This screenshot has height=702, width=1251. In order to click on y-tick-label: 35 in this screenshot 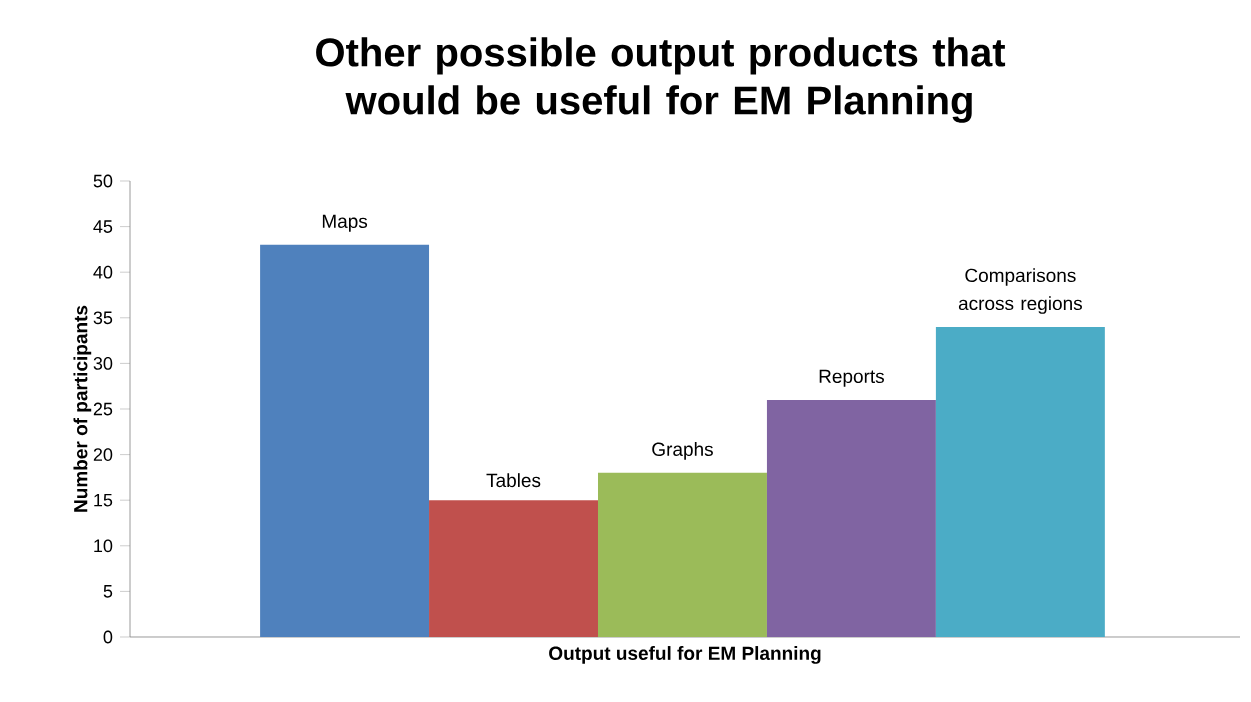, I will do `click(103, 318)`.